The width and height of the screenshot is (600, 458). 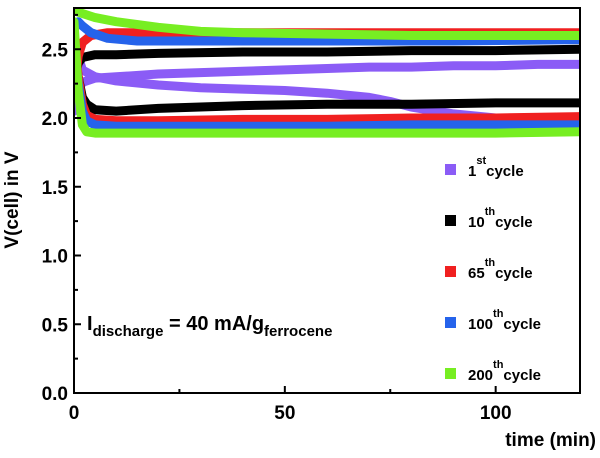 What do you see at coordinates (90, 324) in the screenshot?
I see `annotation-main: I` at bounding box center [90, 324].